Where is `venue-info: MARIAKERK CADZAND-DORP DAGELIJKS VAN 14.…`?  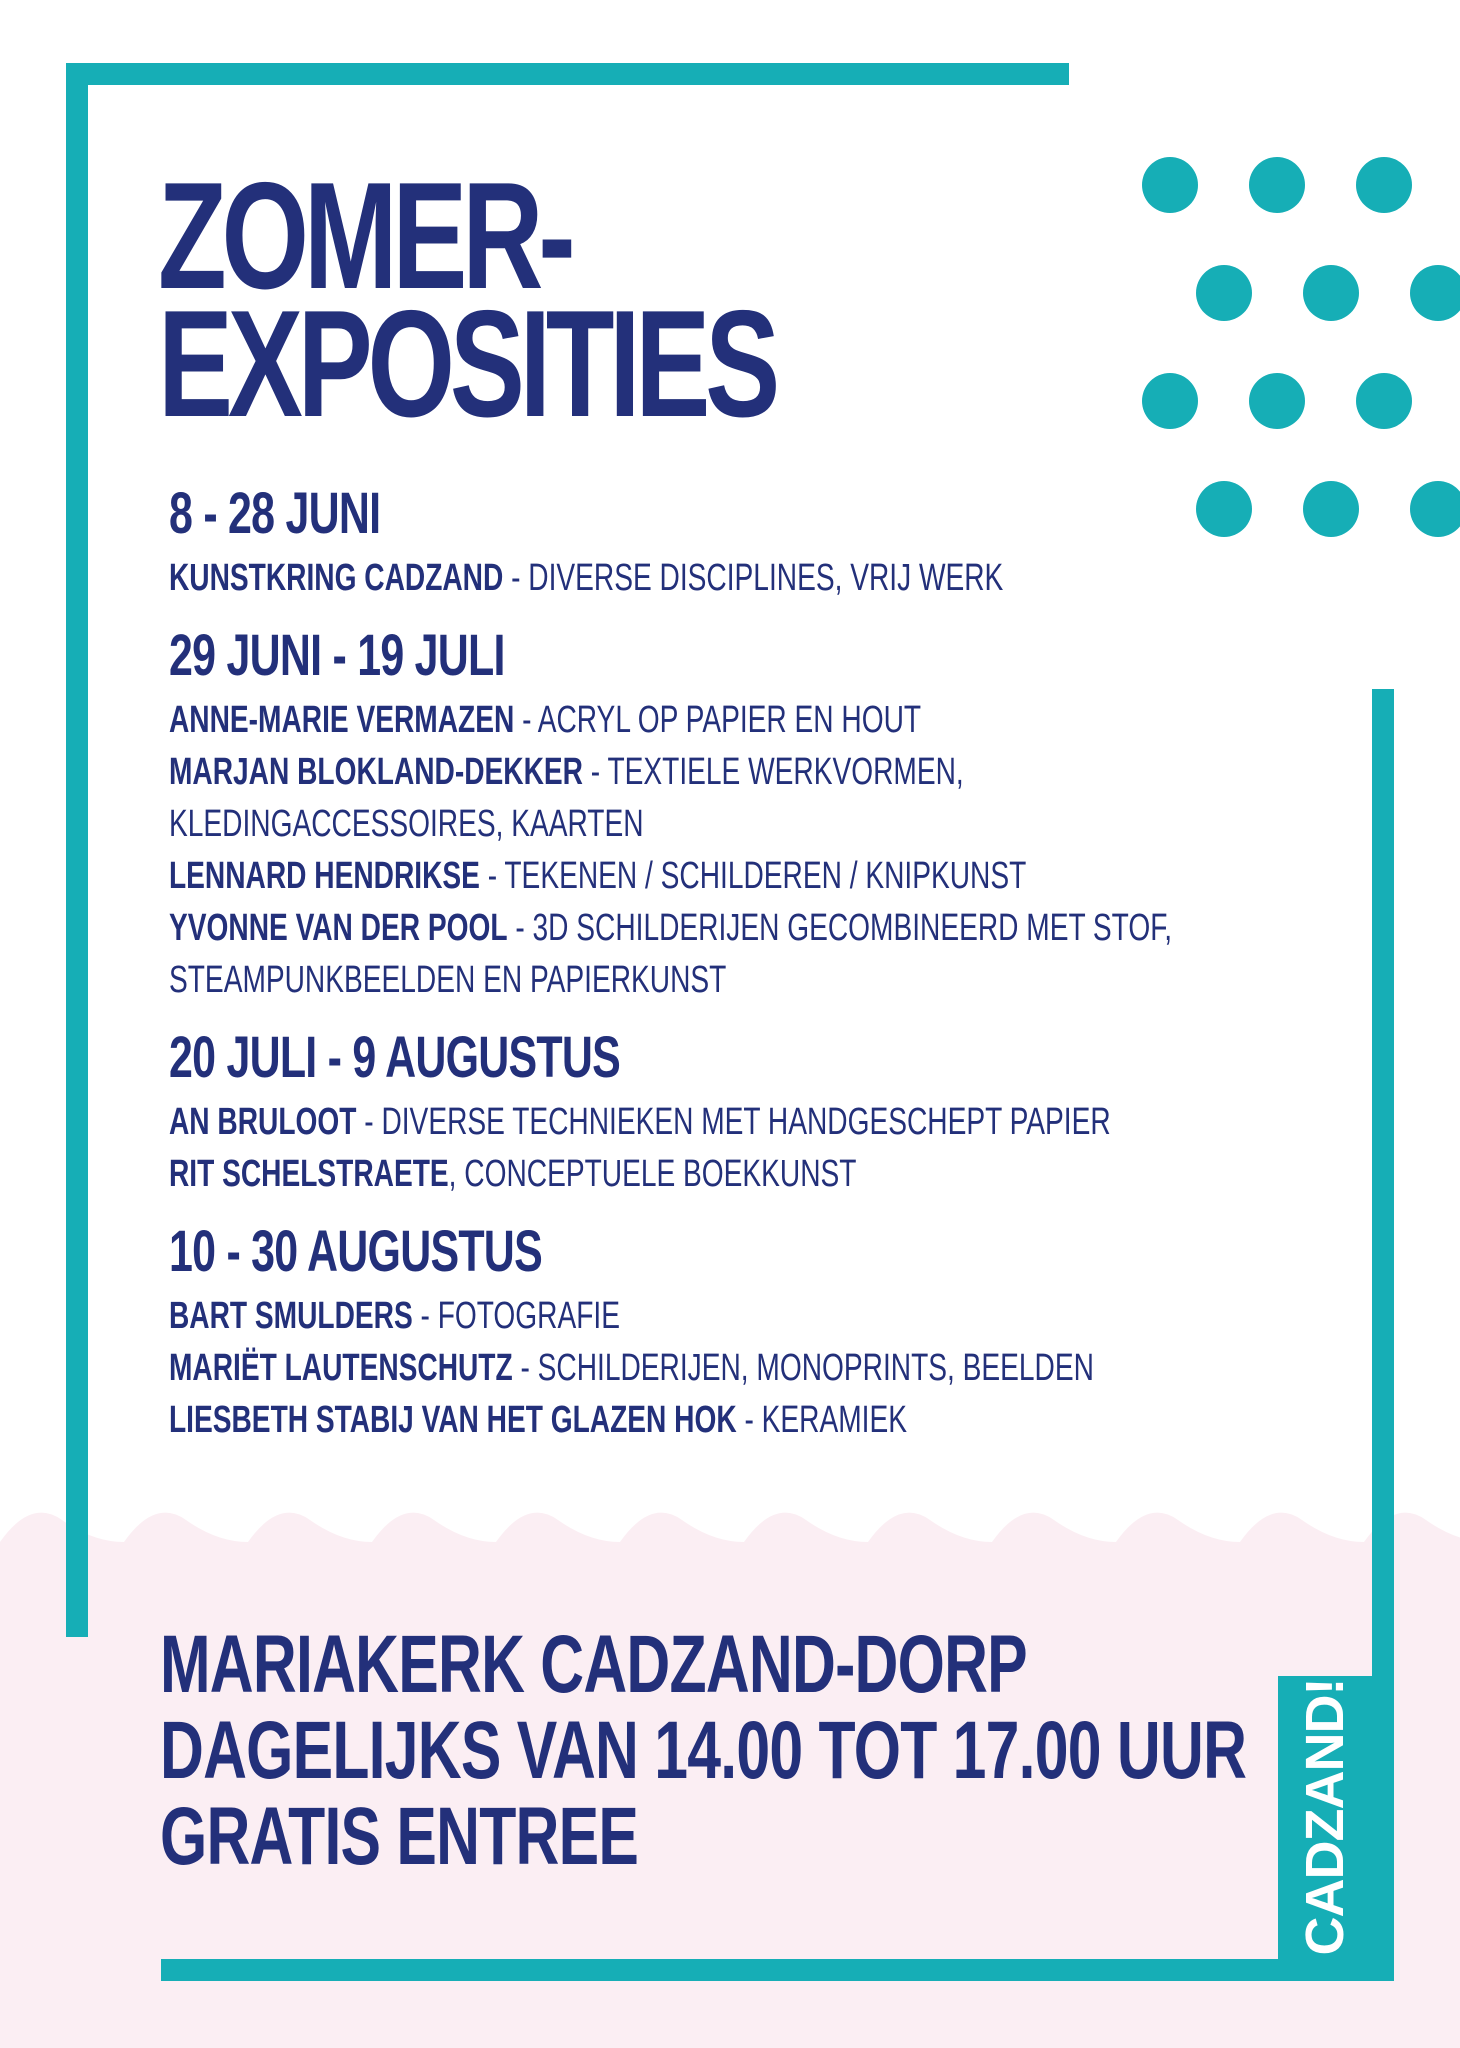
venue-info: MARIAKERK CADZAND-DORP DAGELIJKS VAN 14.… is located at coordinates (810, 1751).